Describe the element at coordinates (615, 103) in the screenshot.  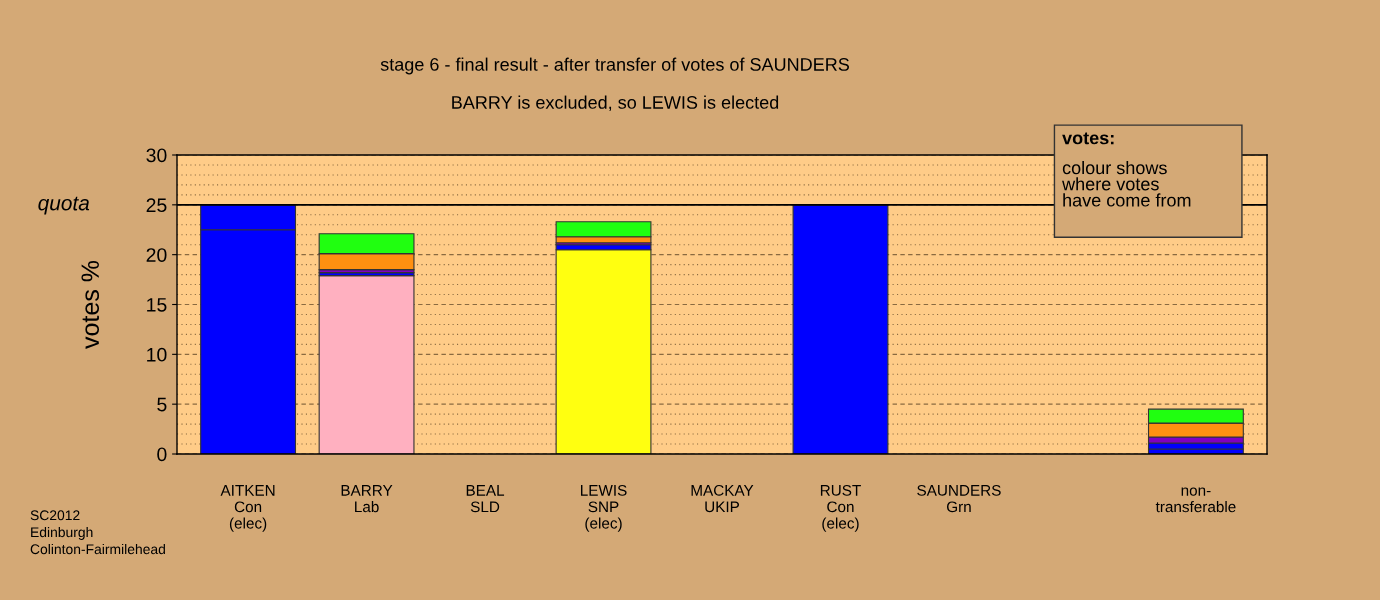
I see `chart-subtitle: BARRY is excluded, so LEWIS is elected` at that location.